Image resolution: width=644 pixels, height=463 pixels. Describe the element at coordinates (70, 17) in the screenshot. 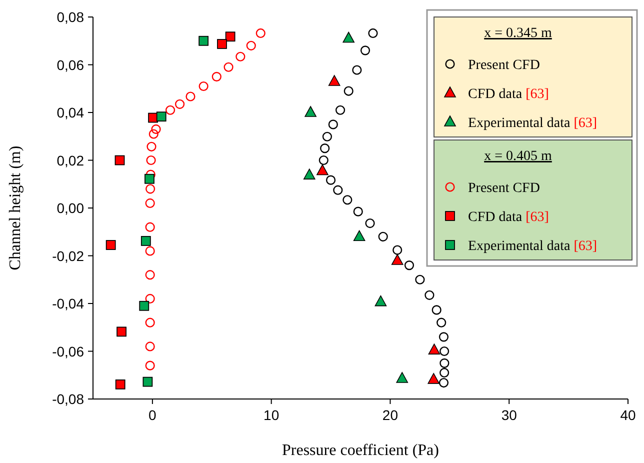

I see `y-tick-label: 0,08` at that location.